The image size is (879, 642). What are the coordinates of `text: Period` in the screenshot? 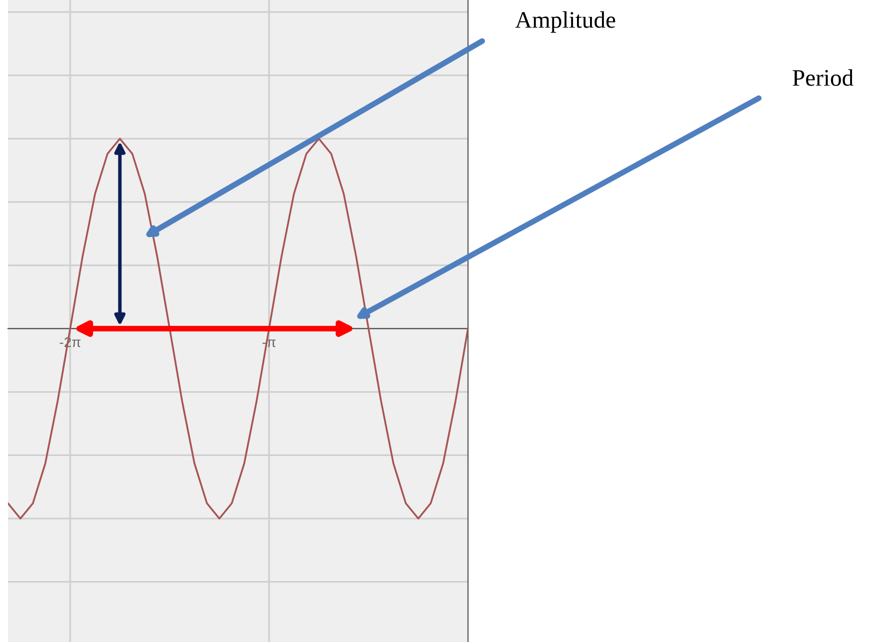 It's located at (823, 77).